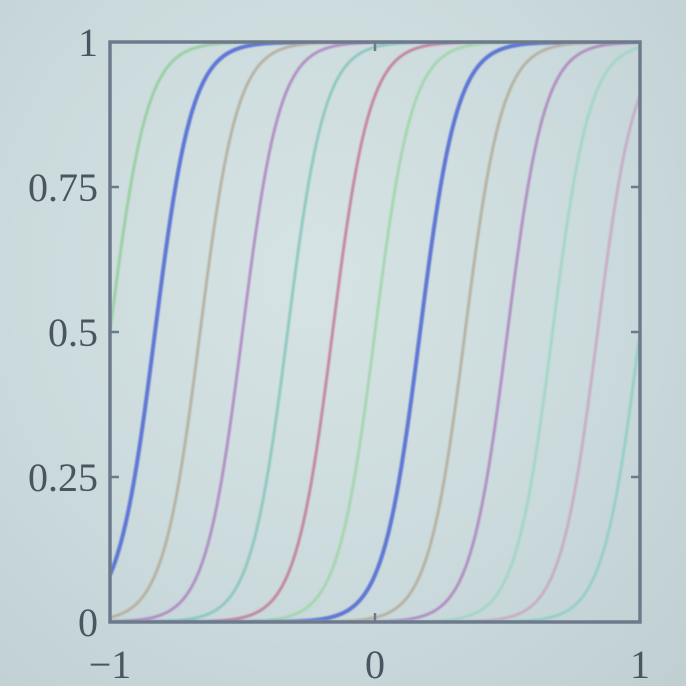 The height and width of the screenshot is (686, 686). What do you see at coordinates (88, 42) in the screenshot?
I see `y-tick-label-4: 1` at bounding box center [88, 42].